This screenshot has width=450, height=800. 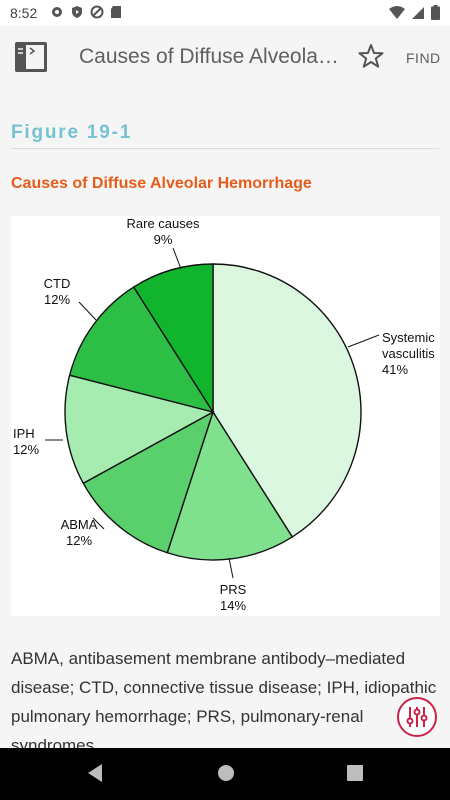 I want to click on signal-icon, so click(x=418, y=12).